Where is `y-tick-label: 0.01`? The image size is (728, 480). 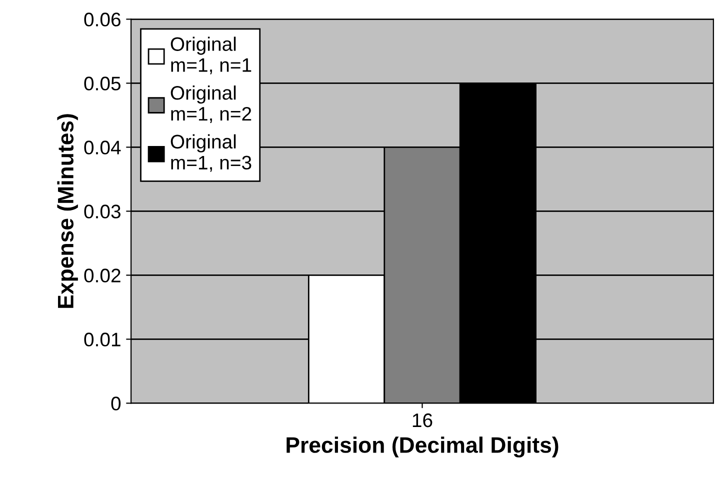 y-tick-label: 0.01 is located at coordinates (102, 339).